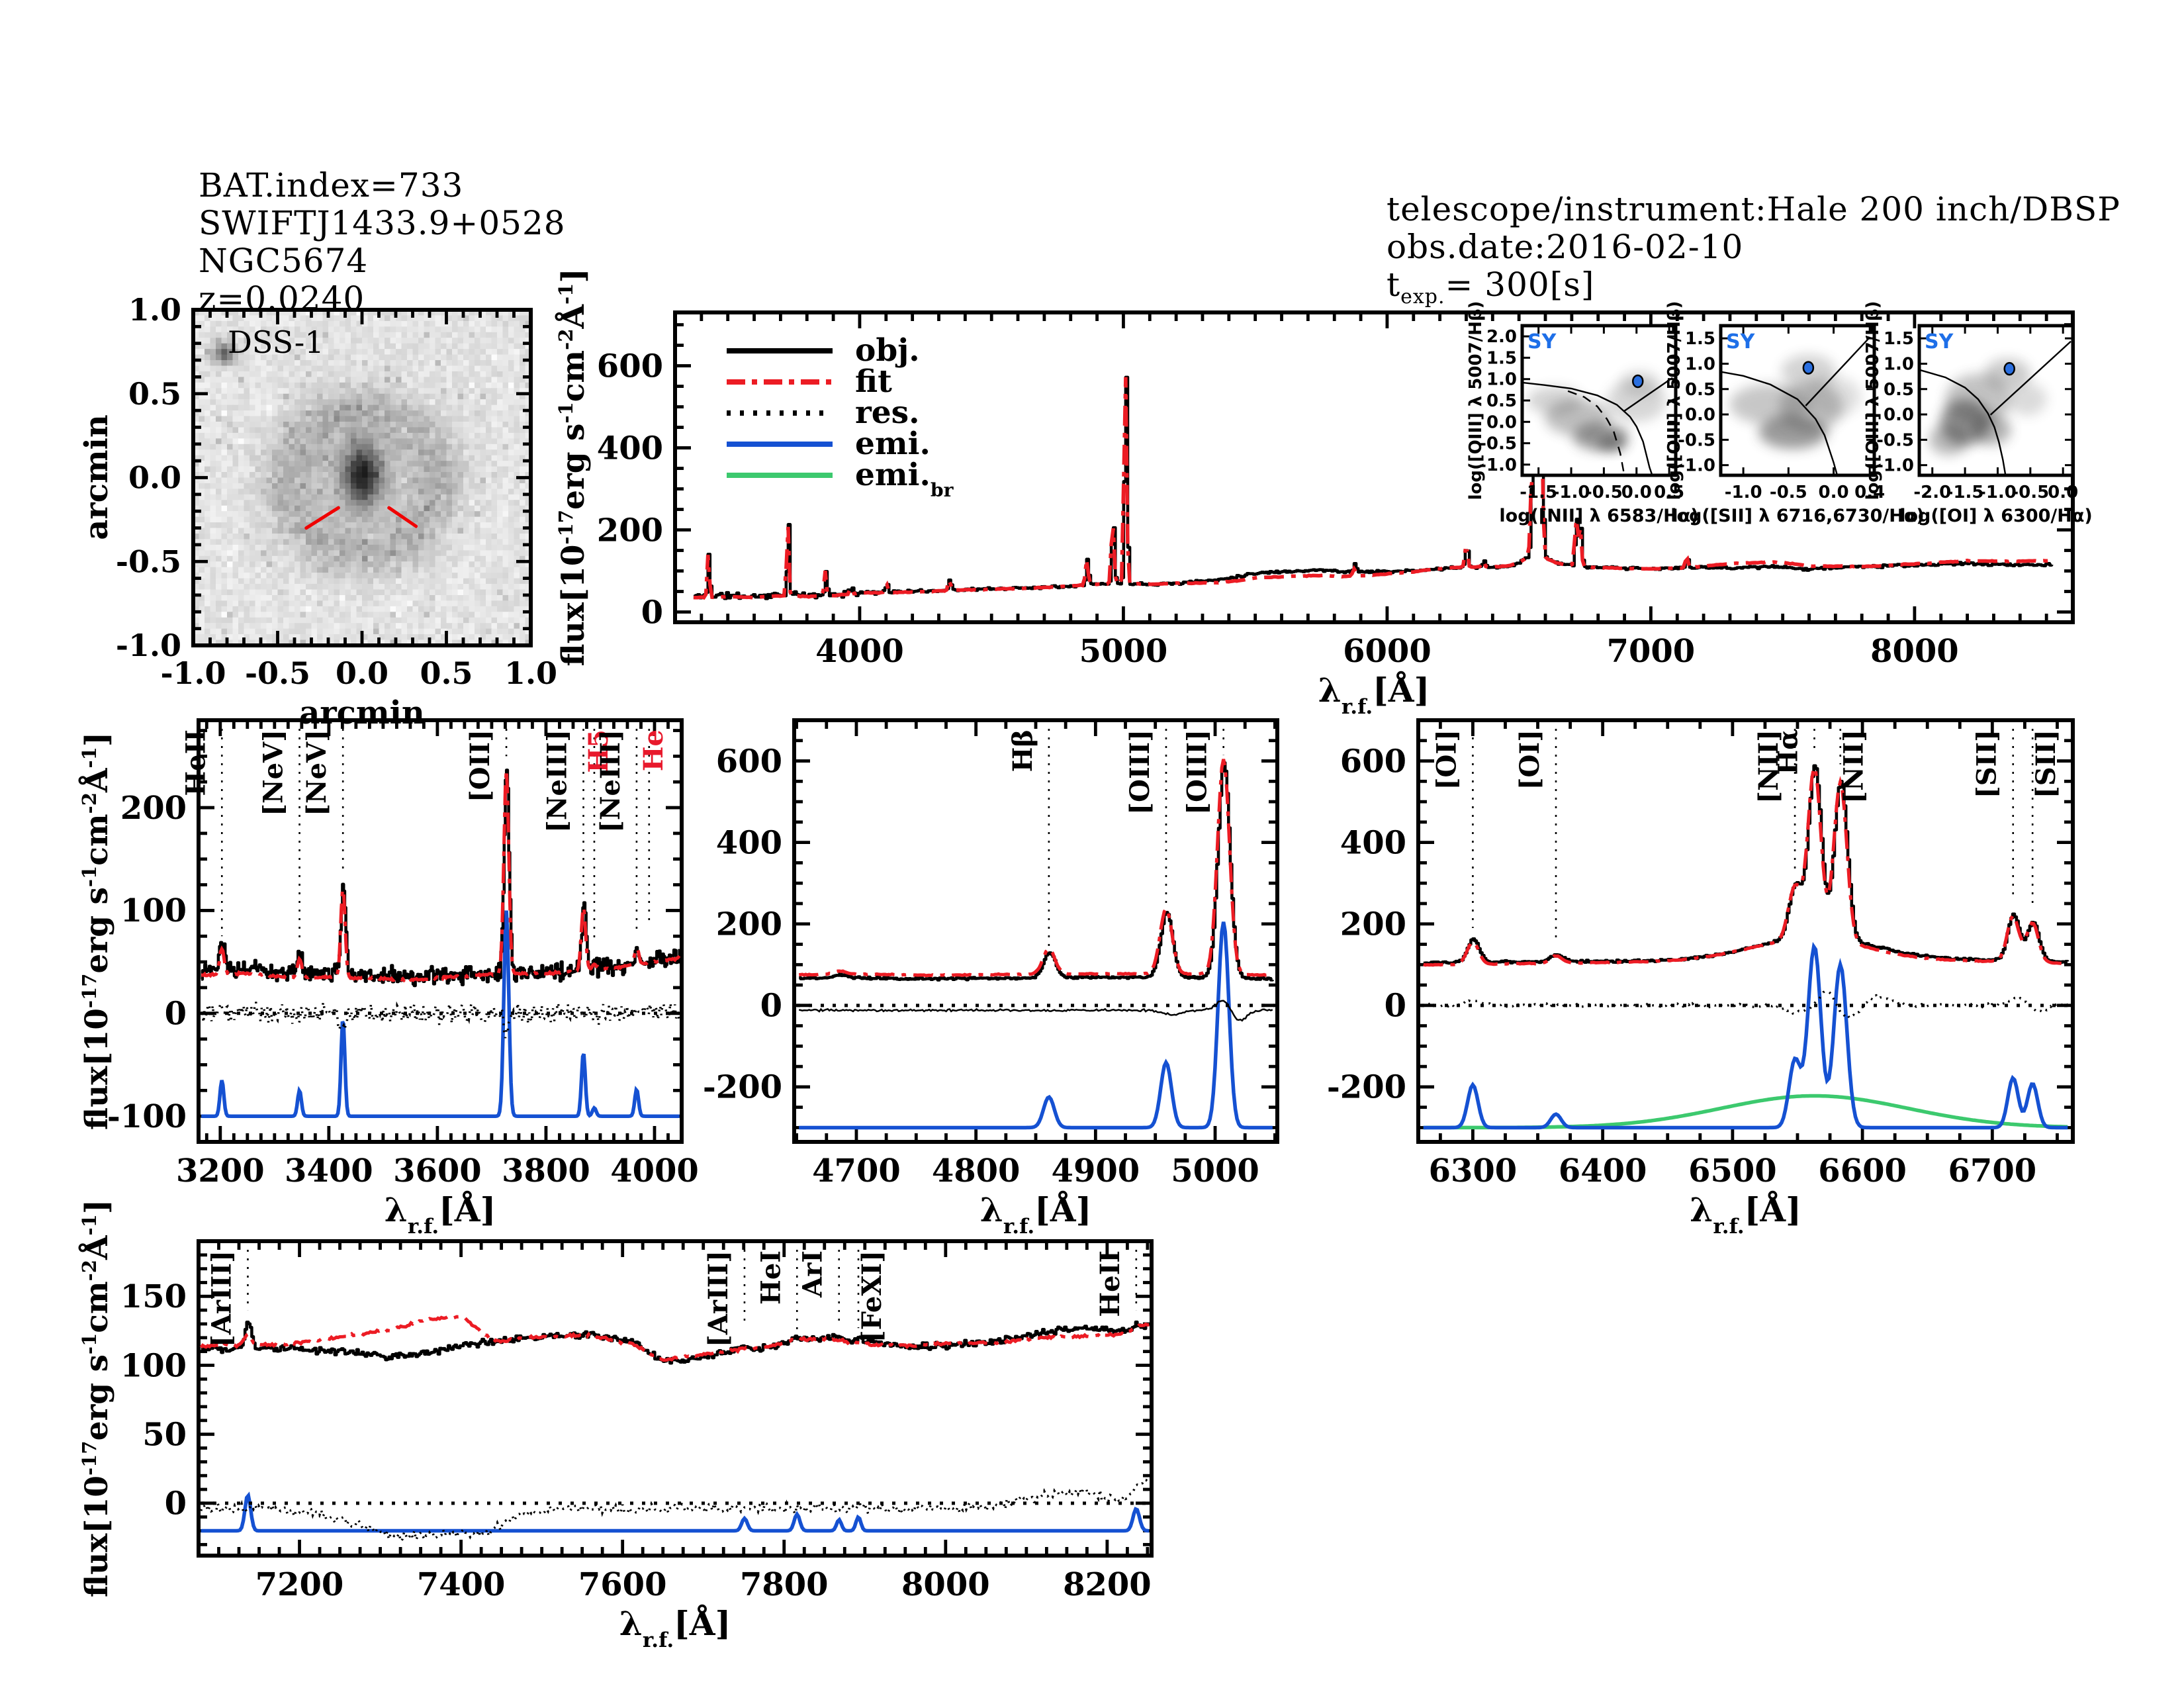 This screenshot has width=2184, height=1688. What do you see at coordinates (546, 1171) in the screenshot?
I see `x-tick-label: 3800` at bounding box center [546, 1171].